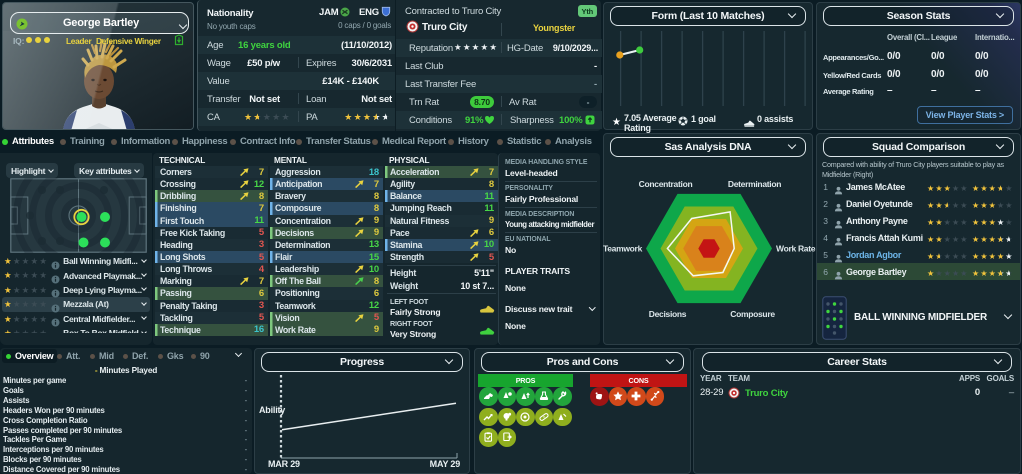  What do you see at coordinates (200, 141) in the screenshot?
I see `tab-happiness: Happiness` at bounding box center [200, 141].